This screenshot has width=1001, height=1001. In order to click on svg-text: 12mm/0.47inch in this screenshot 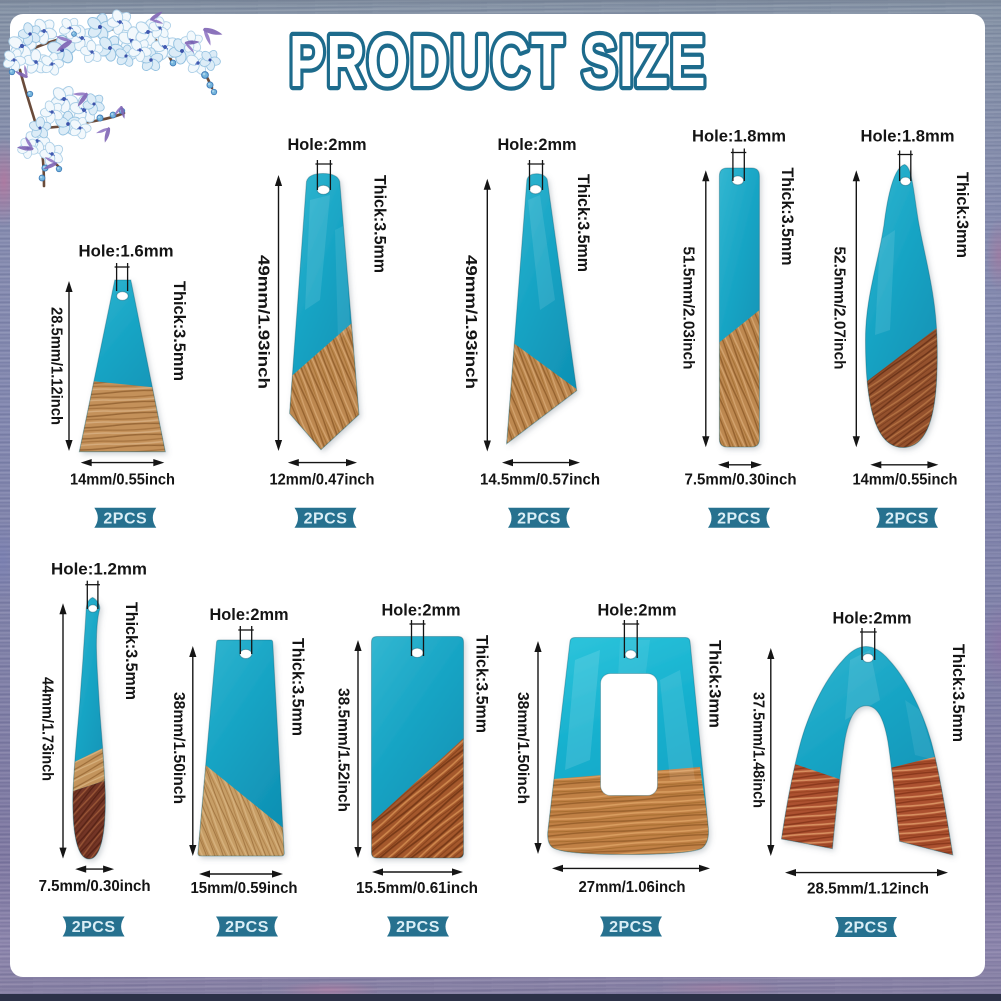, I will do `click(322, 480)`.